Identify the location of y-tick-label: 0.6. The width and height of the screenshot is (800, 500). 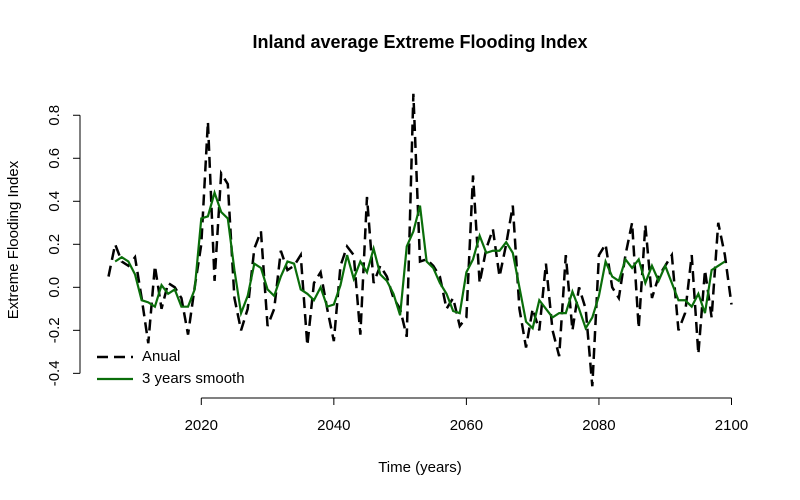
(54, 158).